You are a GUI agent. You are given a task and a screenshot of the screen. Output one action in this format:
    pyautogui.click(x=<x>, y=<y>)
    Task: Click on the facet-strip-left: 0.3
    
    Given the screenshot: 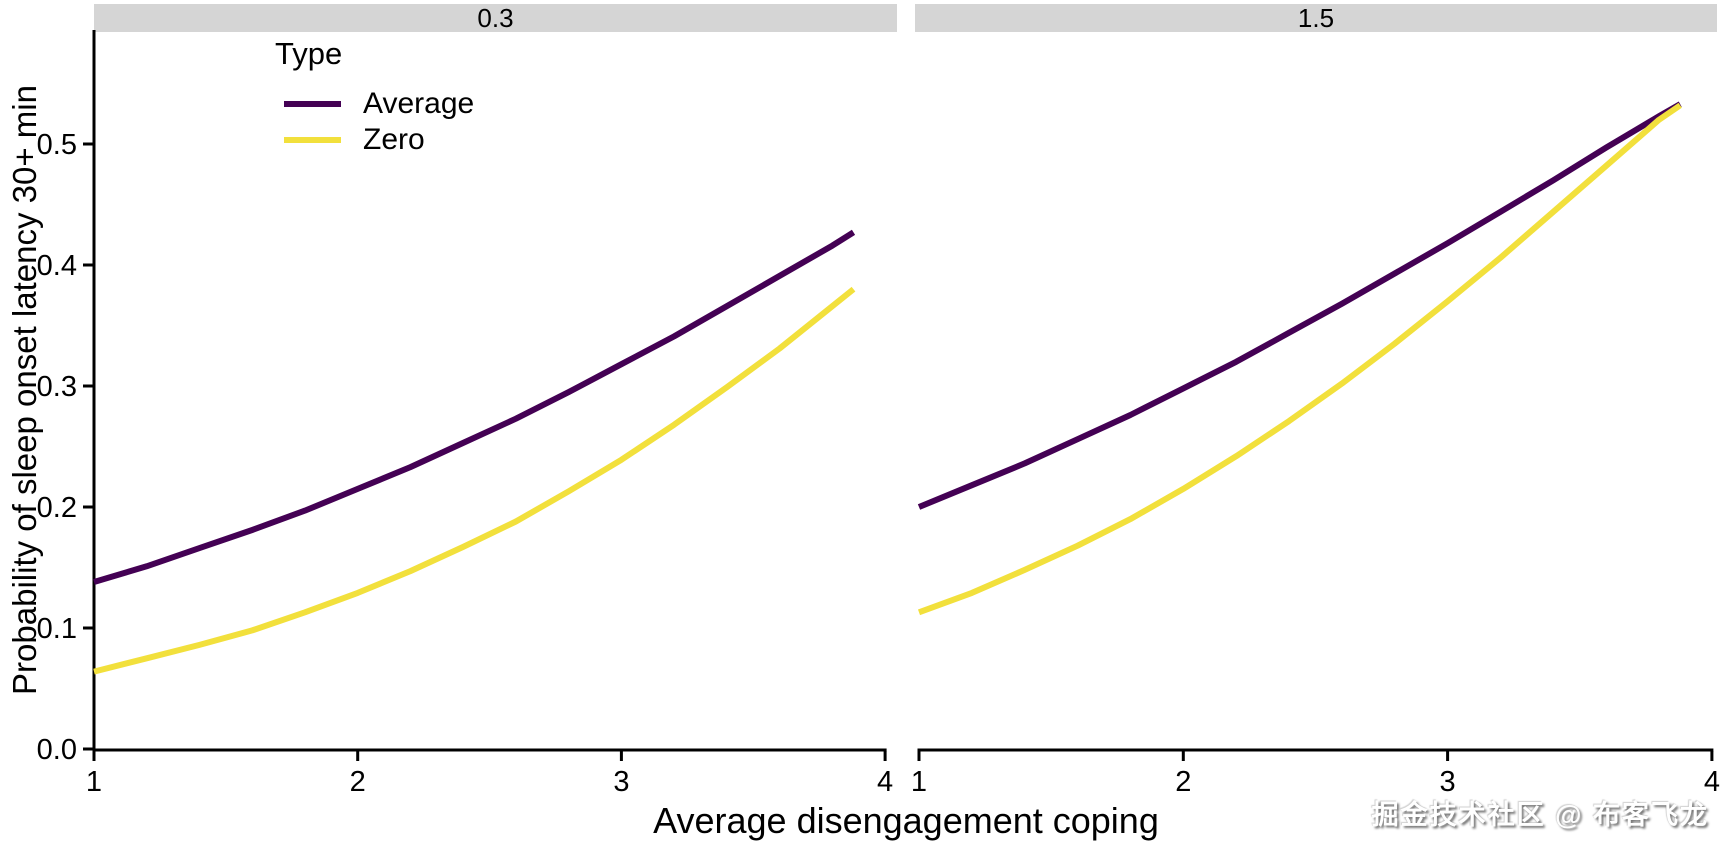 What is the action you would take?
    pyautogui.click(x=495, y=17)
    